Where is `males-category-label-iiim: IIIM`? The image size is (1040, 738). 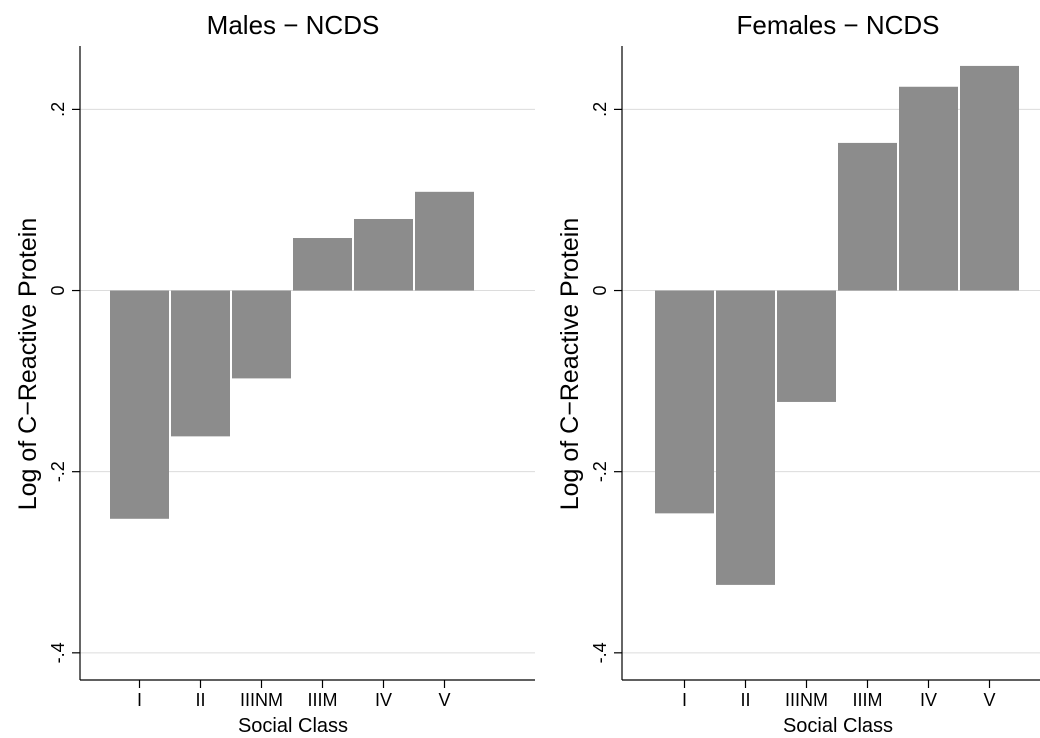
males-category-label-iiim: IIIM is located at coordinates (323, 700).